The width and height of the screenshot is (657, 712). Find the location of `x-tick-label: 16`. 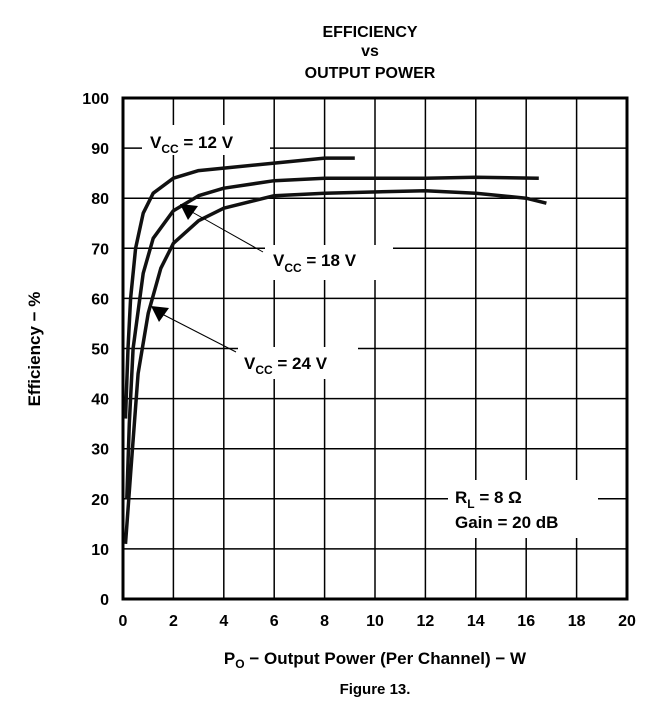

x-tick-label: 16 is located at coordinates (526, 621).